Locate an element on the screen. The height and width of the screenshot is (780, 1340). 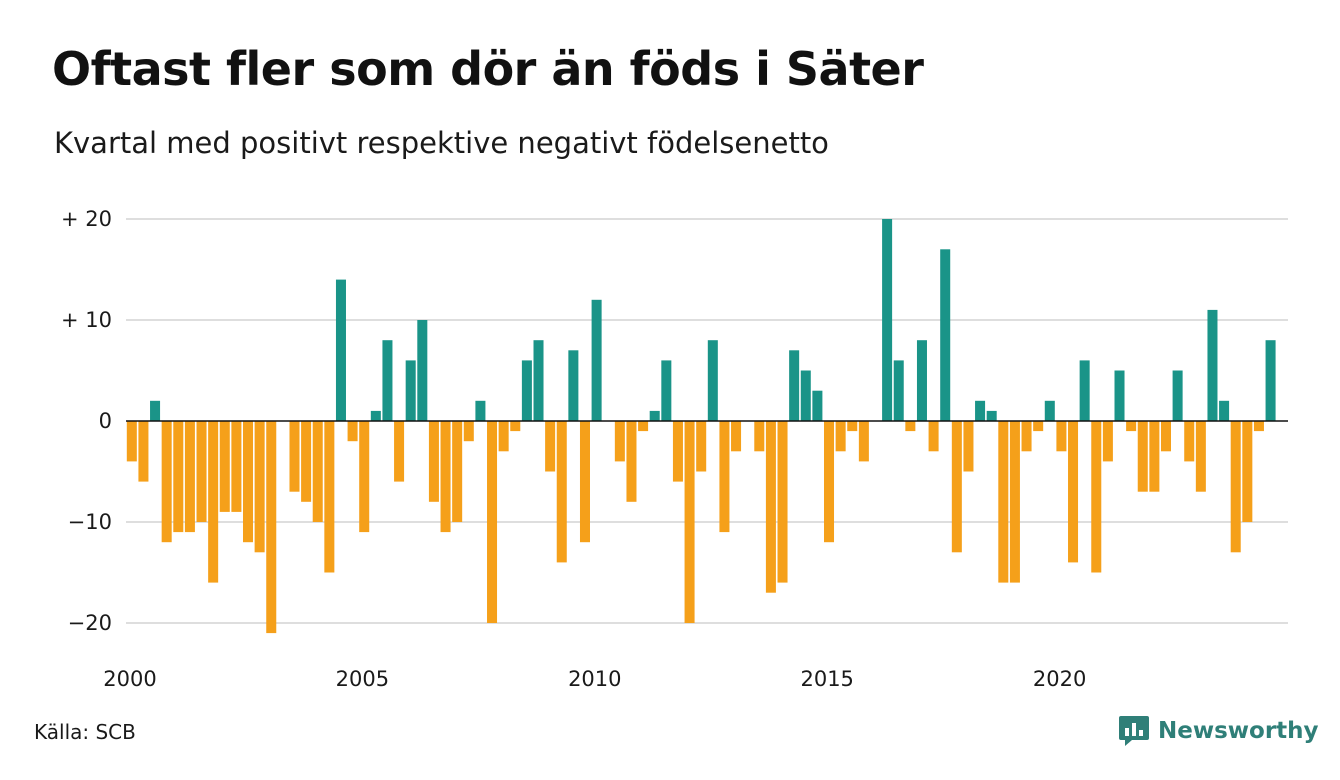
x-tick-label: 2005 is located at coordinates (362, 679).